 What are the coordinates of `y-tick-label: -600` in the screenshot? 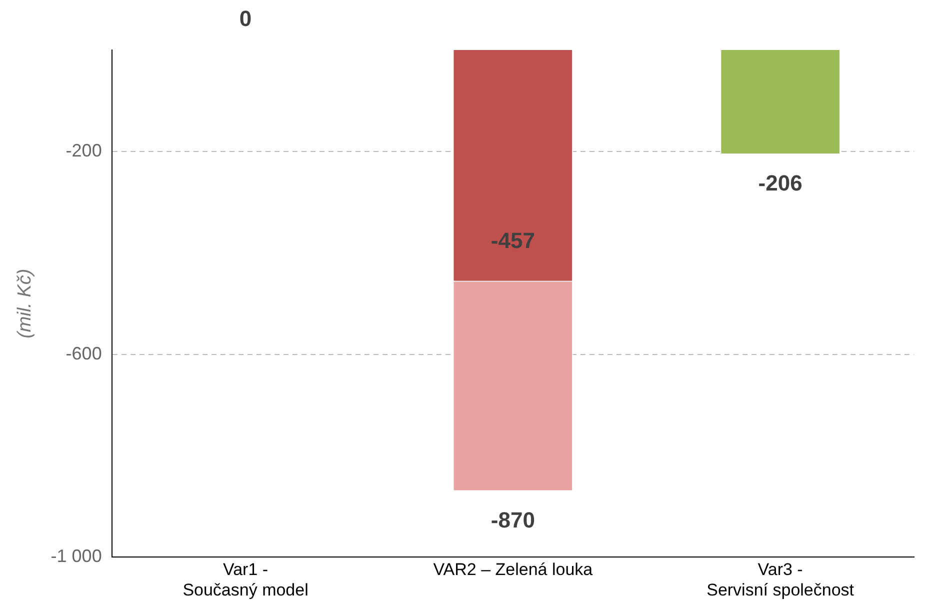 It's located at (84, 353).